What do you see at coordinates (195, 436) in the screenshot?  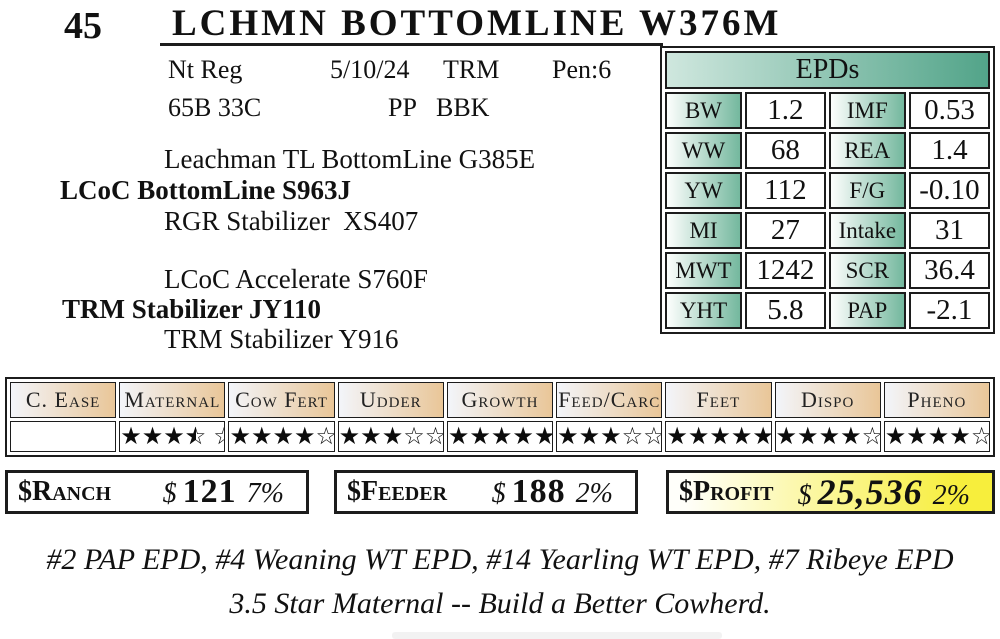 I see `half-star-icon: ★☆` at bounding box center [195, 436].